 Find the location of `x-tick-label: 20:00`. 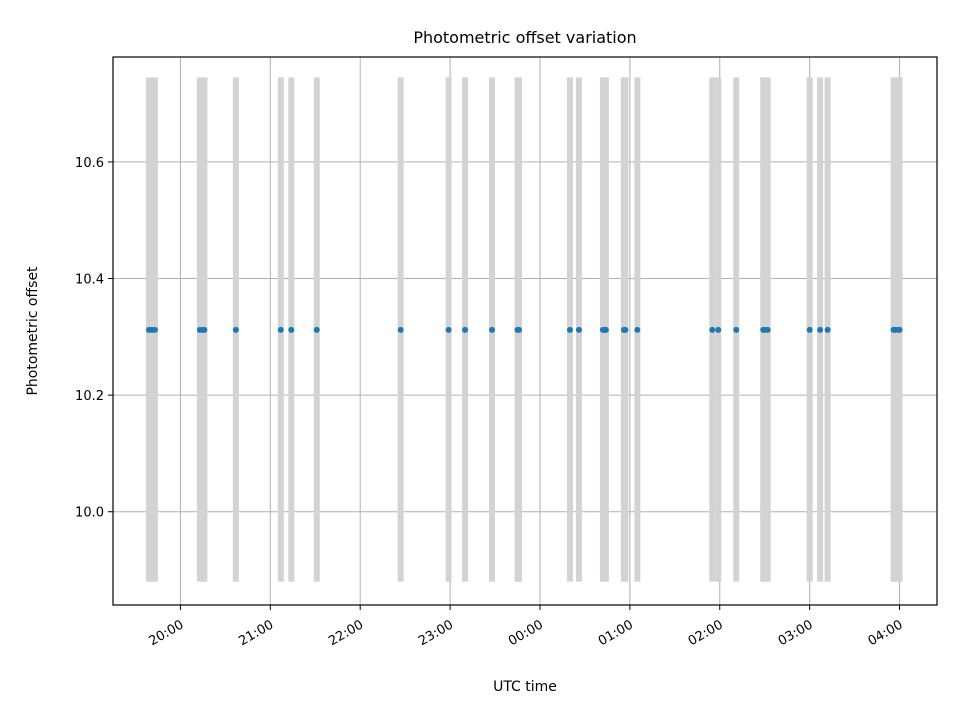

x-tick-label: 20:00 is located at coordinates (166, 633).